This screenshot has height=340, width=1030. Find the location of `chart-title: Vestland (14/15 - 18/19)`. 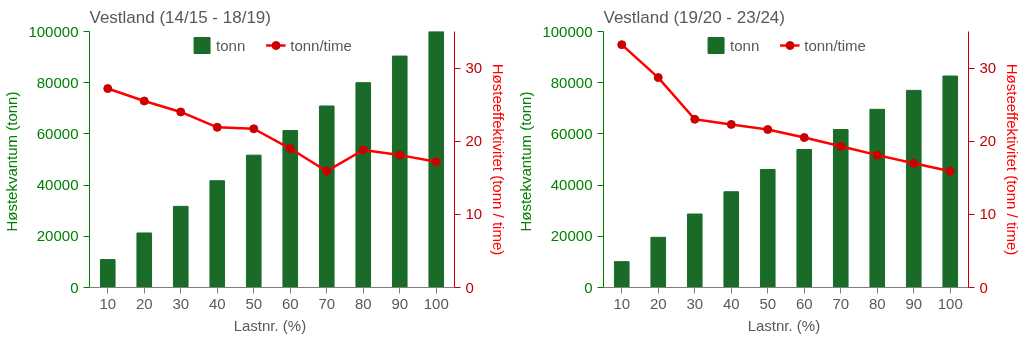

chart-title: Vestland (14/15 - 18/19) is located at coordinates (180, 17).